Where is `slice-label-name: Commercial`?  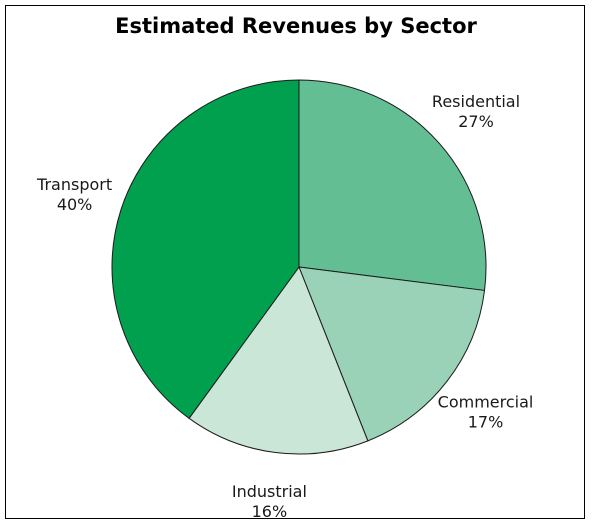 slice-label-name: Commercial is located at coordinates (486, 402).